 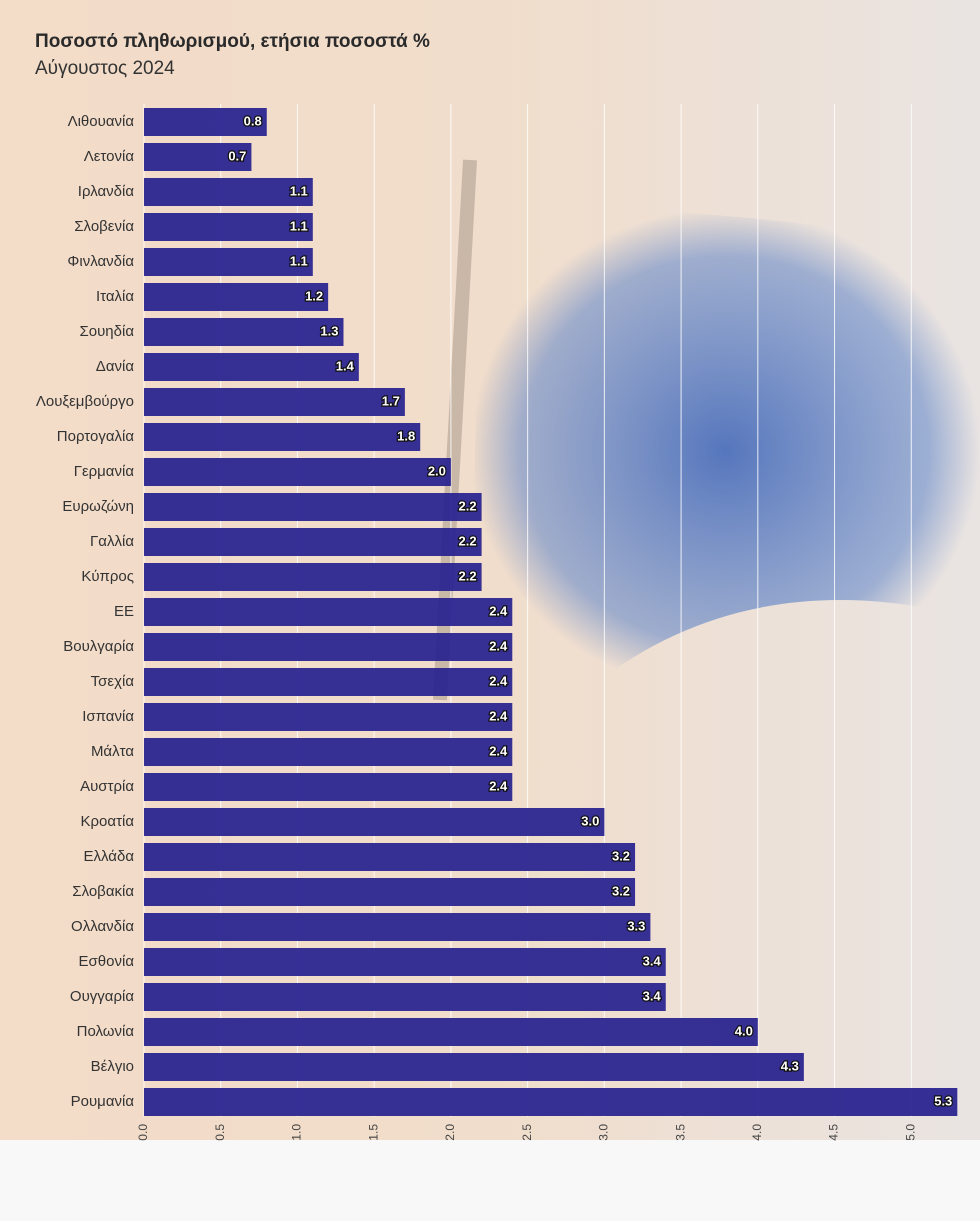 I want to click on value-label: 2.0, so click(x=437, y=470).